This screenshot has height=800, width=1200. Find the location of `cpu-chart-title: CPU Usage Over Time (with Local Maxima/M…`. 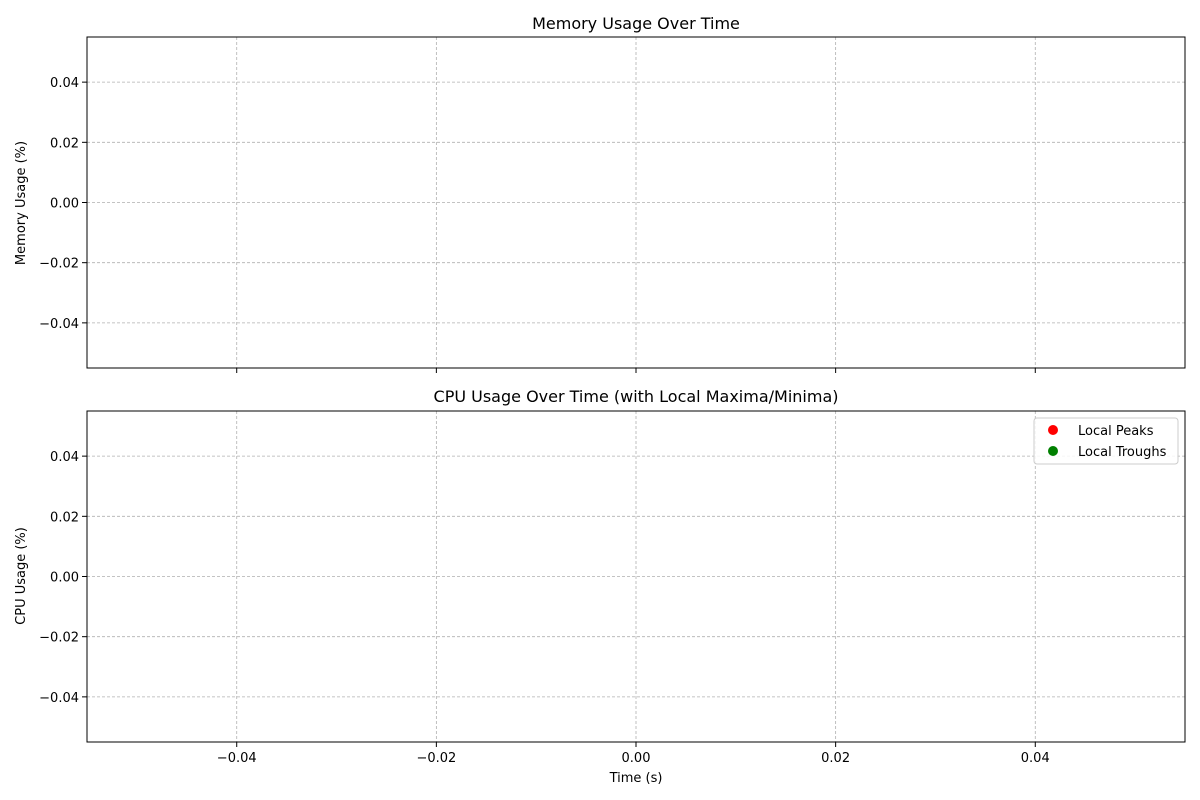

cpu-chart-title: CPU Usage Over Time (with Local Maxima/M… is located at coordinates (636, 396).